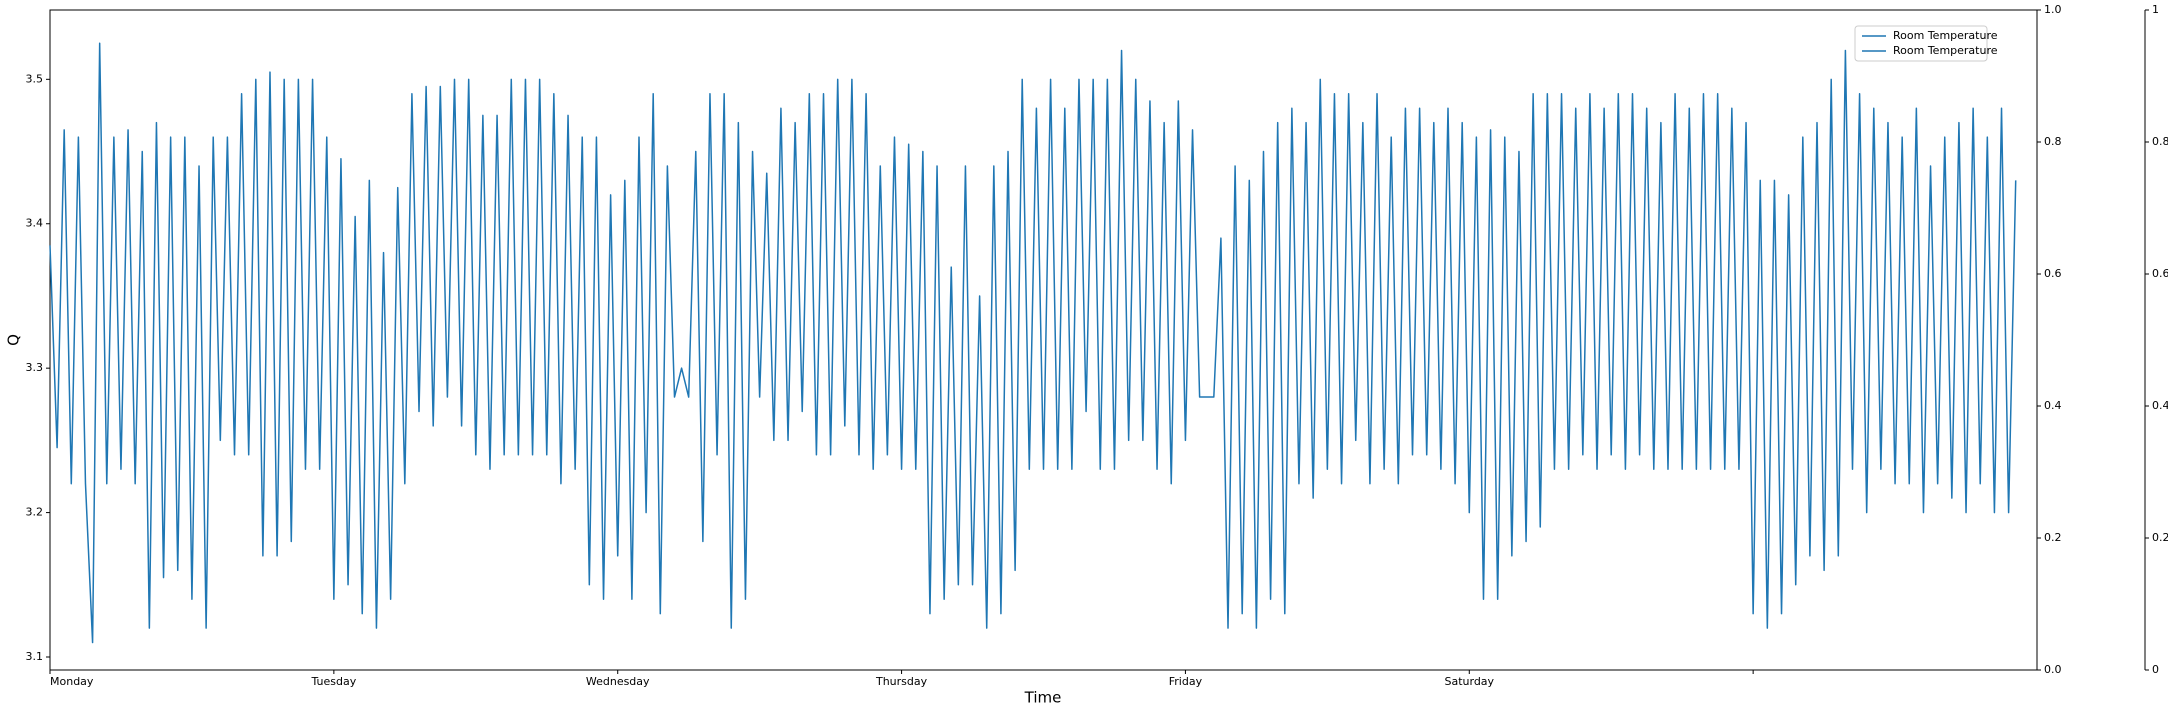 The height and width of the screenshot is (712, 2168). I want to click on y2-tick-label: 0.2, so click(2053, 537).